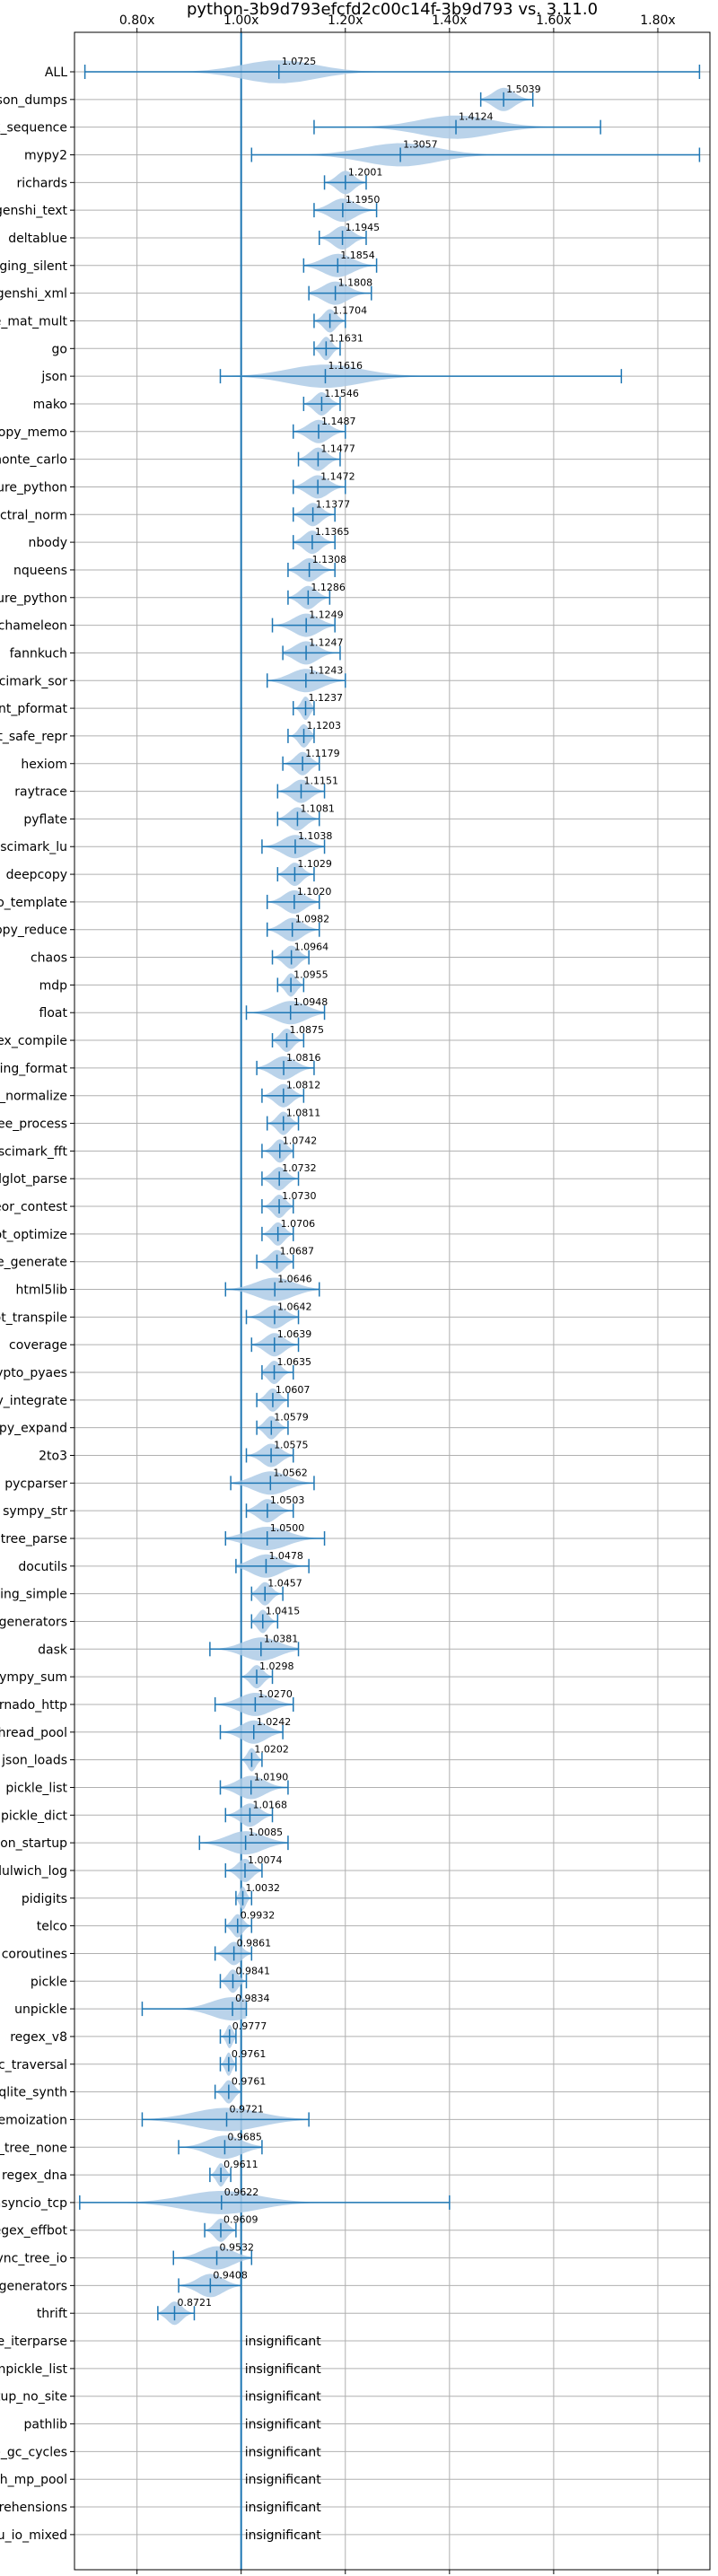 The width and height of the screenshot is (718, 2576). Describe the element at coordinates (287, 1528) in the screenshot. I see `median-label: 1.0500` at that location.